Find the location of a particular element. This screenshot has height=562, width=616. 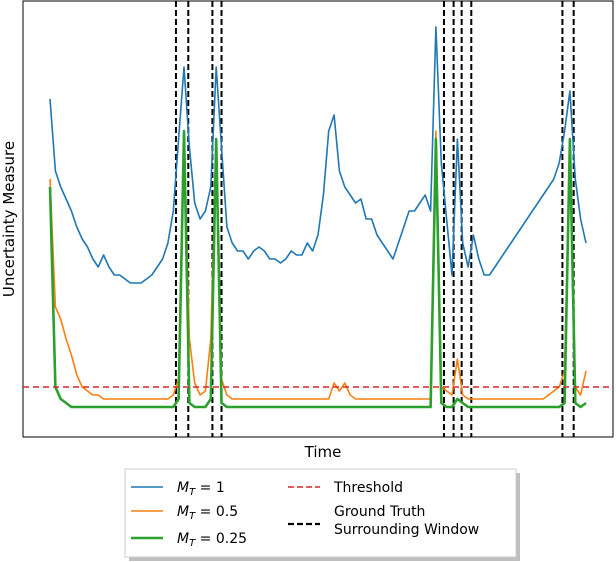

legend-frame is located at coordinates (320, 513).